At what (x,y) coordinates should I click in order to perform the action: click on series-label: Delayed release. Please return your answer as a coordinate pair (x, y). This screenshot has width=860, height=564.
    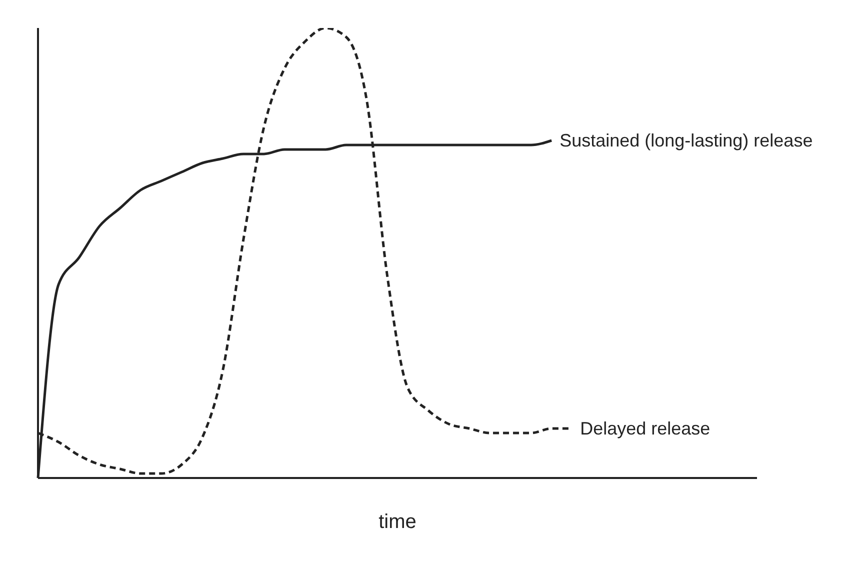
    Looking at the image, I should click on (645, 428).